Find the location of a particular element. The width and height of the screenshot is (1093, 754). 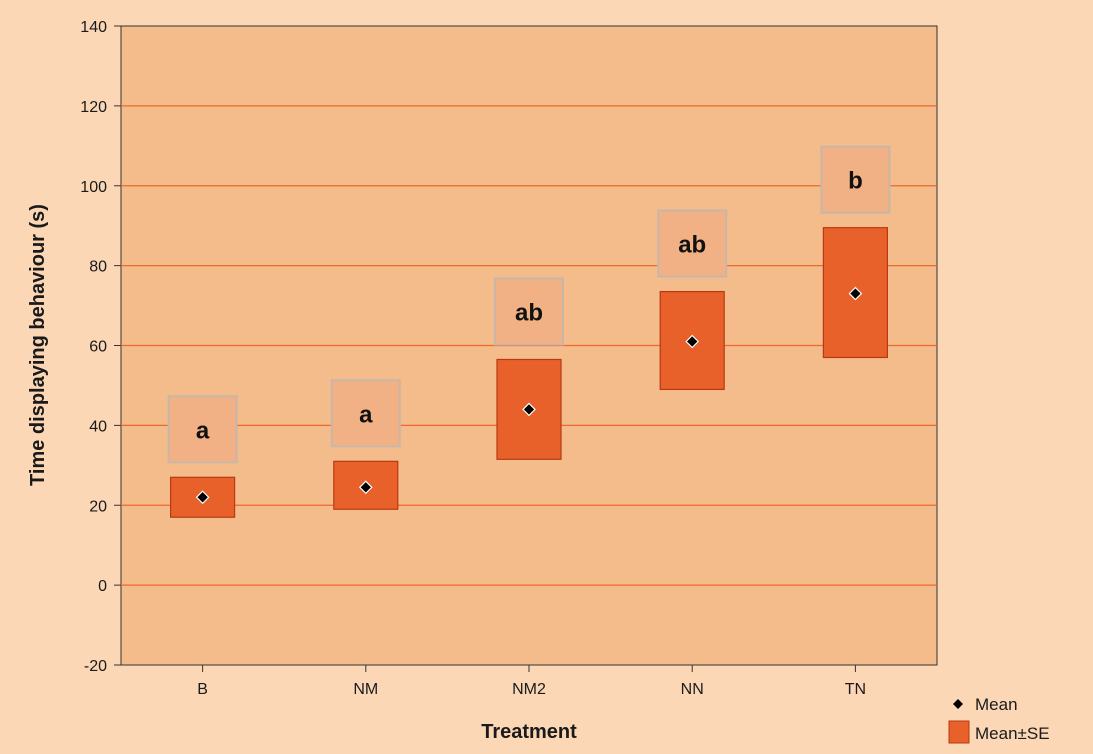

y-tick-label: 140 is located at coordinates (93, 27).